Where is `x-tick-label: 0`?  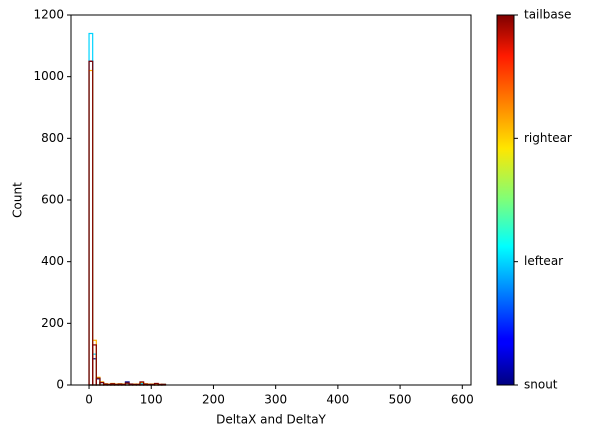 x-tick-label: 0 is located at coordinates (89, 400).